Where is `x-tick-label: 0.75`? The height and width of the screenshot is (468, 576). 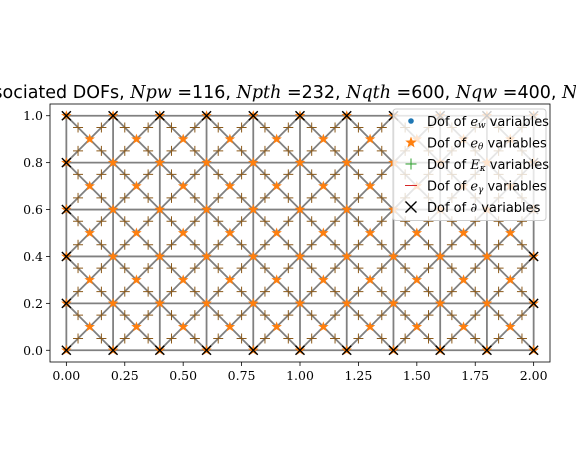
x-tick-label: 0.75 is located at coordinates (242, 375).